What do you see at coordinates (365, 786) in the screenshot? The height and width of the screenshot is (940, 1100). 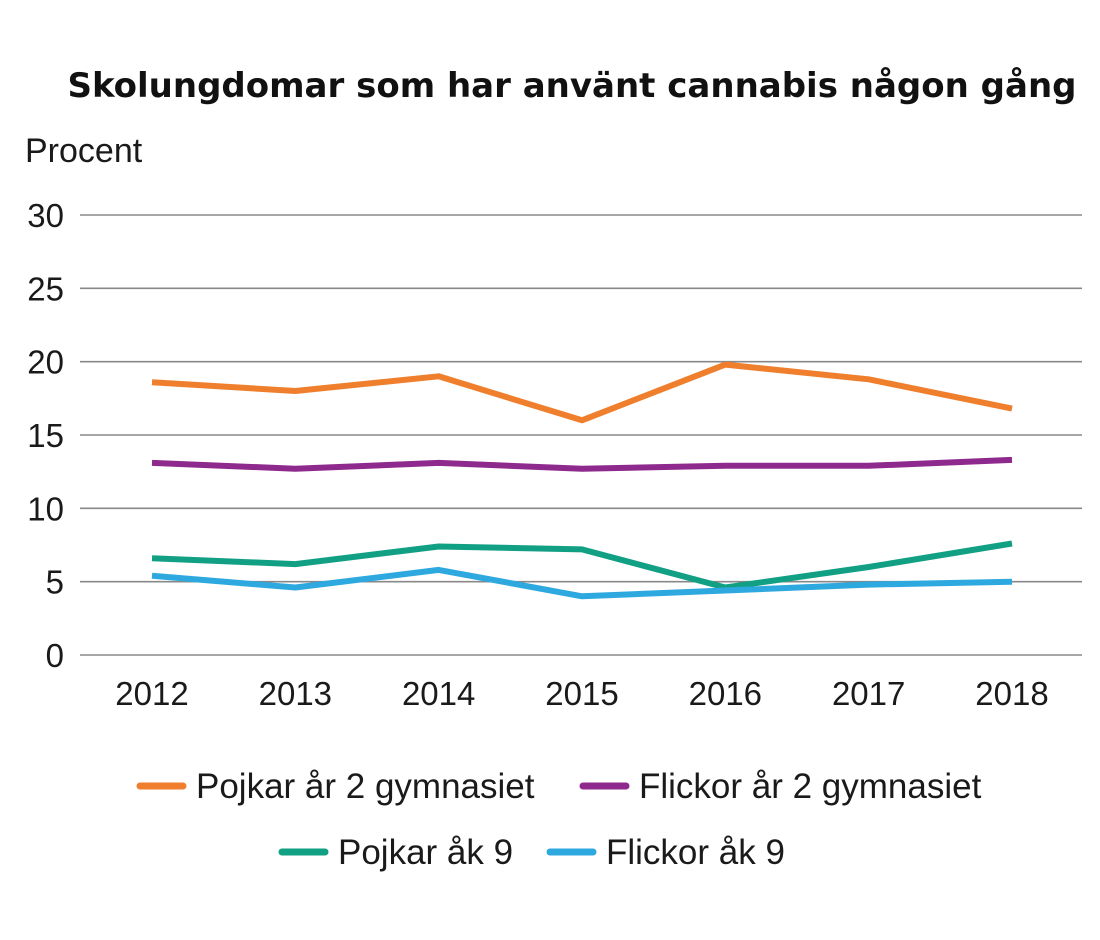 I see `legend-label: Pojkar år 2 gymnasiet` at bounding box center [365, 786].